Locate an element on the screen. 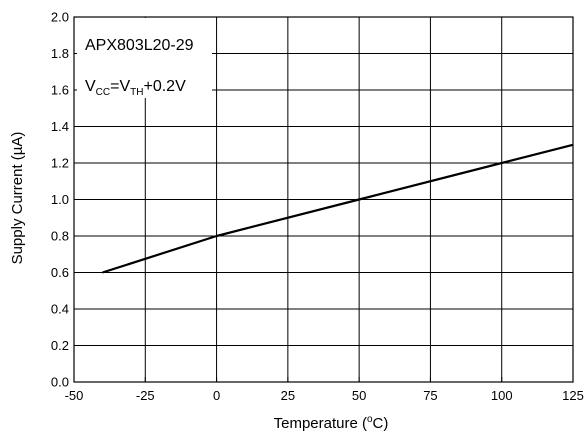 This screenshot has width=585, height=436. y-tick-label: 1.4 is located at coordinates (60, 126).